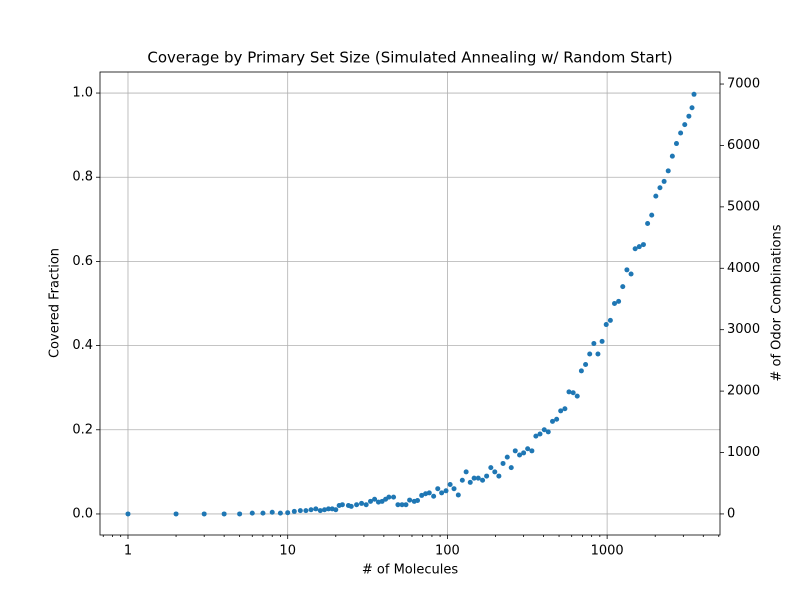  Describe the element at coordinates (607, 551) in the screenshot. I see `x-tick-label: 1000` at that location.